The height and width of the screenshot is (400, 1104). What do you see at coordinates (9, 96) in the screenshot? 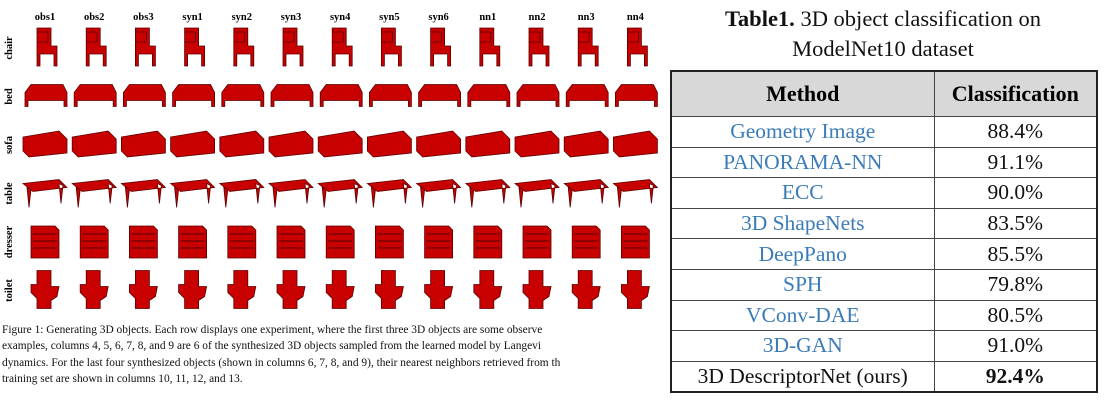
I see `row-label: bed` at bounding box center [9, 96].